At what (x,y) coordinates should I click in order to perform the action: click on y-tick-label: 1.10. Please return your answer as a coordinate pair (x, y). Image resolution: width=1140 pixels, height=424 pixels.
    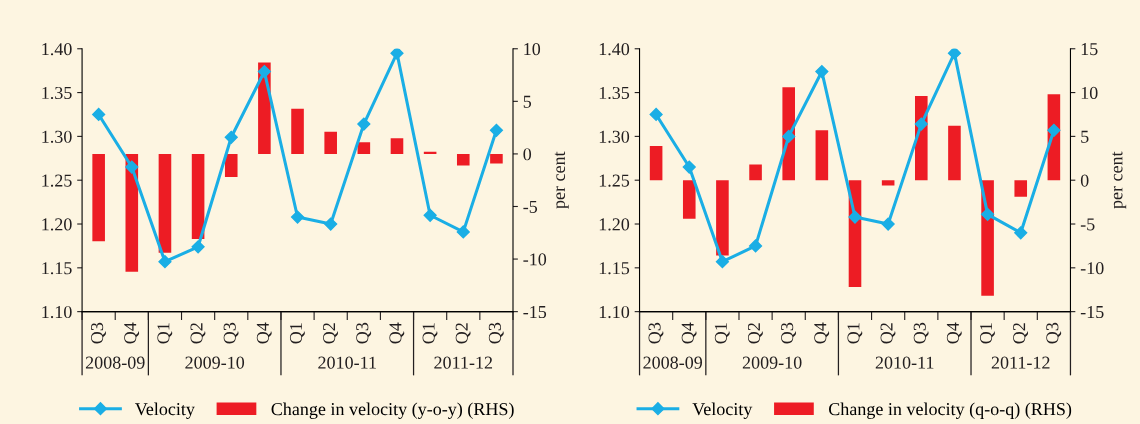
    Looking at the image, I should click on (57, 312).